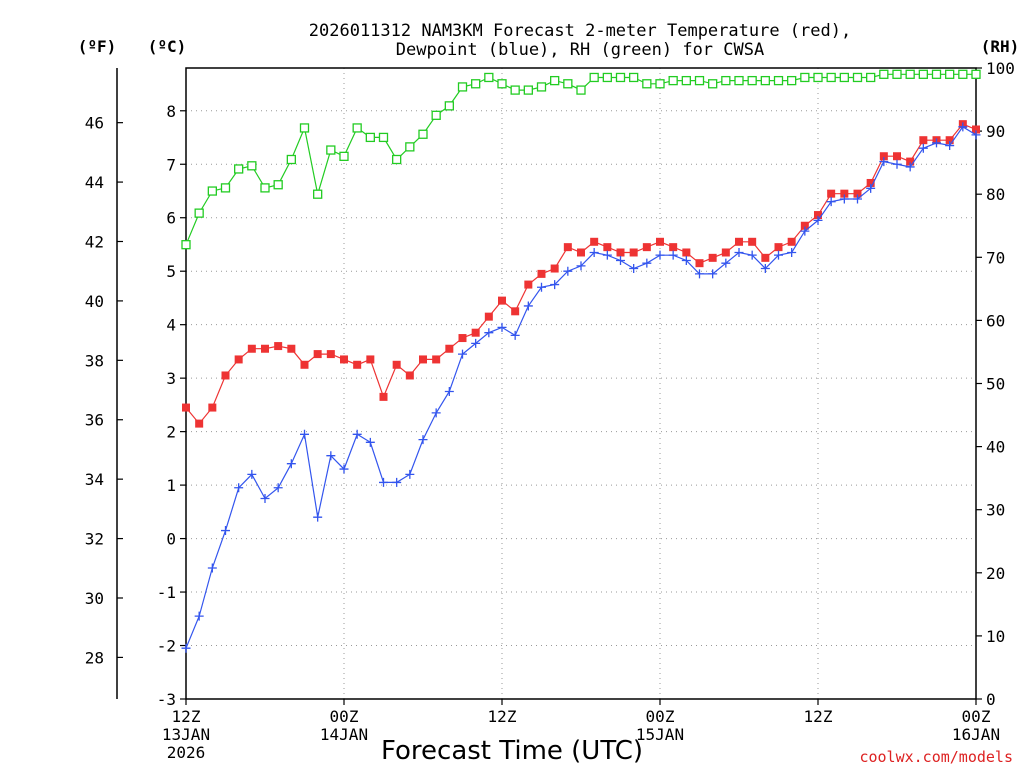 This screenshot has width=1024, height=768. I want to click on celsius-axis: -3 -2 -1 0 1 2 3 4 5 6 7 8, so click(171, 405).